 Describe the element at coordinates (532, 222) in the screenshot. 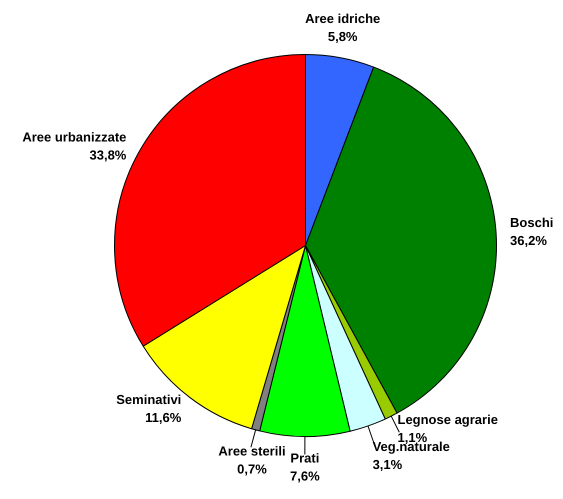

I see `slice-label: Boschi` at that location.